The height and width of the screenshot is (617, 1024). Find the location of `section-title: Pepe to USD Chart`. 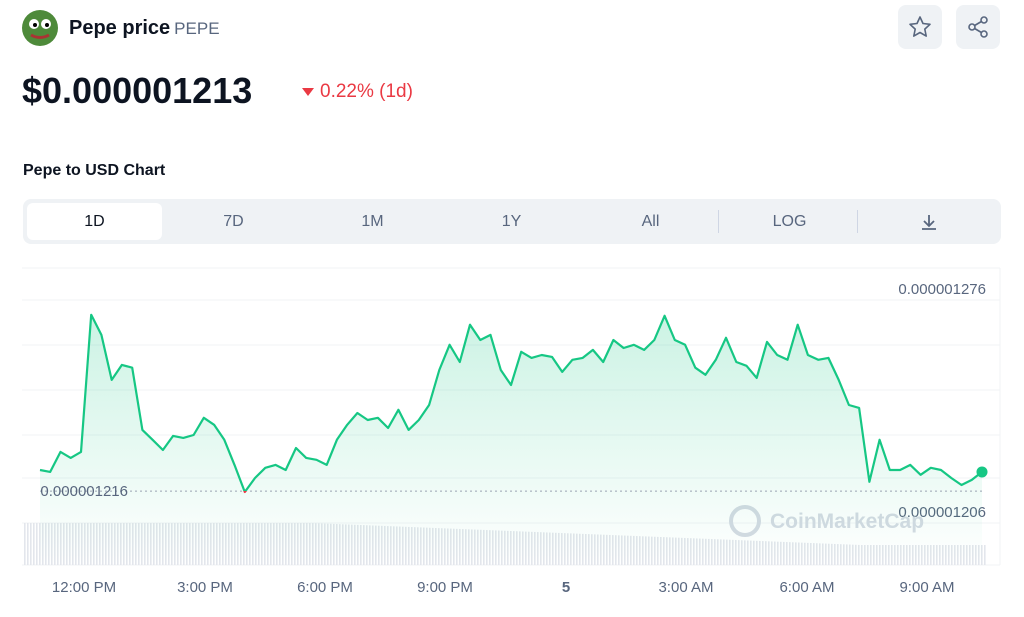

section-title: Pepe to USD Chart is located at coordinates (94, 170).